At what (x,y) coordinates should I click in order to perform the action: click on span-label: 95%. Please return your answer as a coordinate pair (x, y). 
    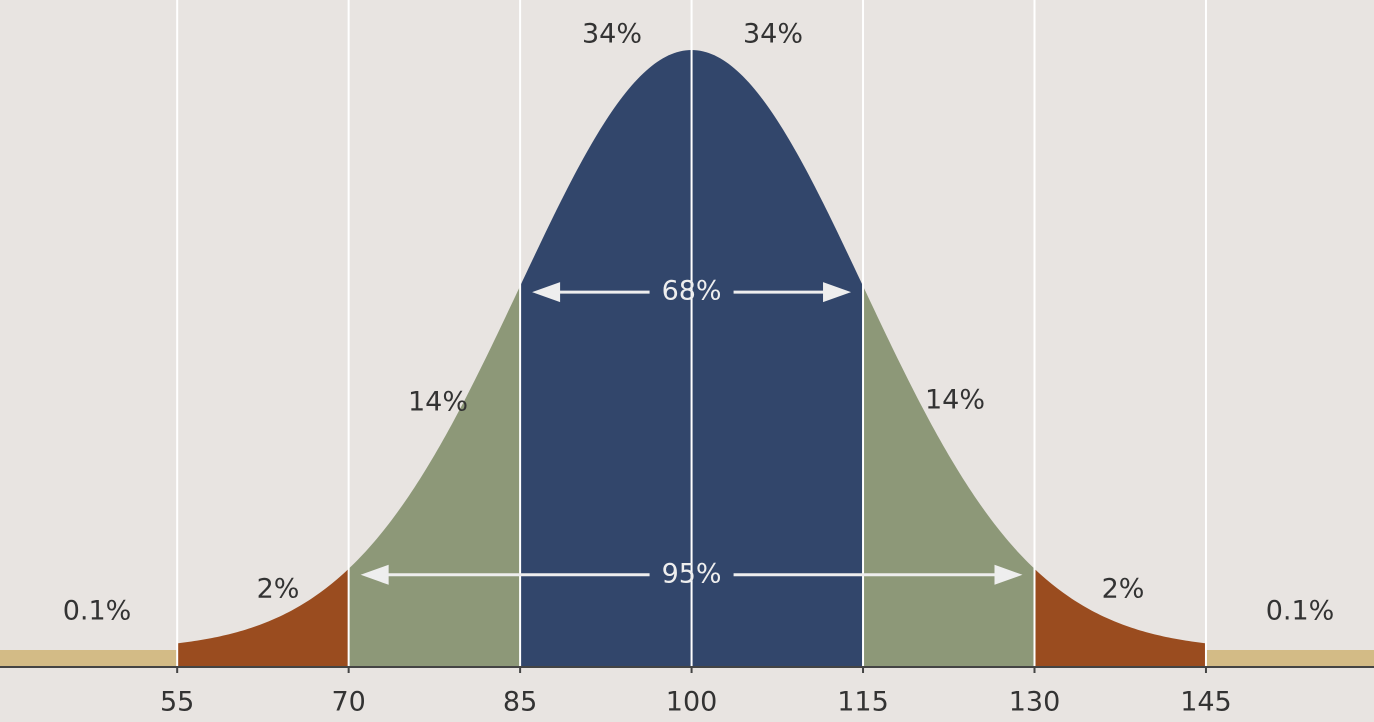
    Looking at the image, I should click on (692, 573).